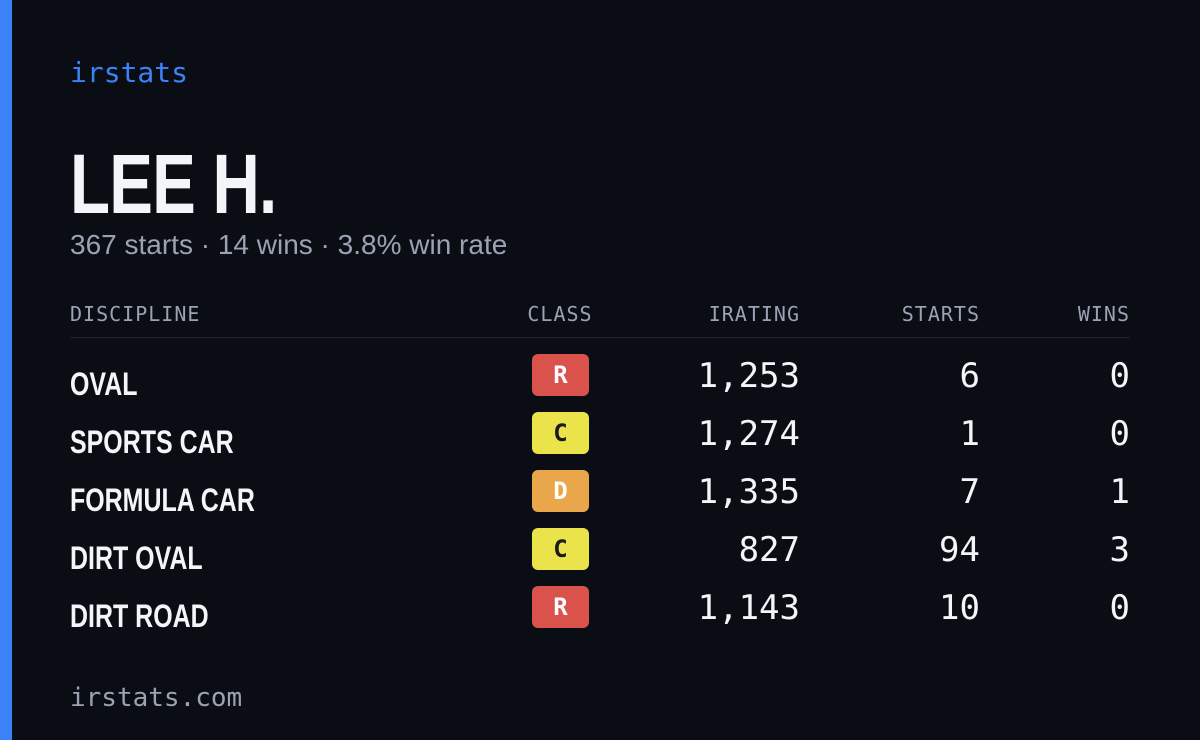  I want to click on starts: 7, so click(969, 492).